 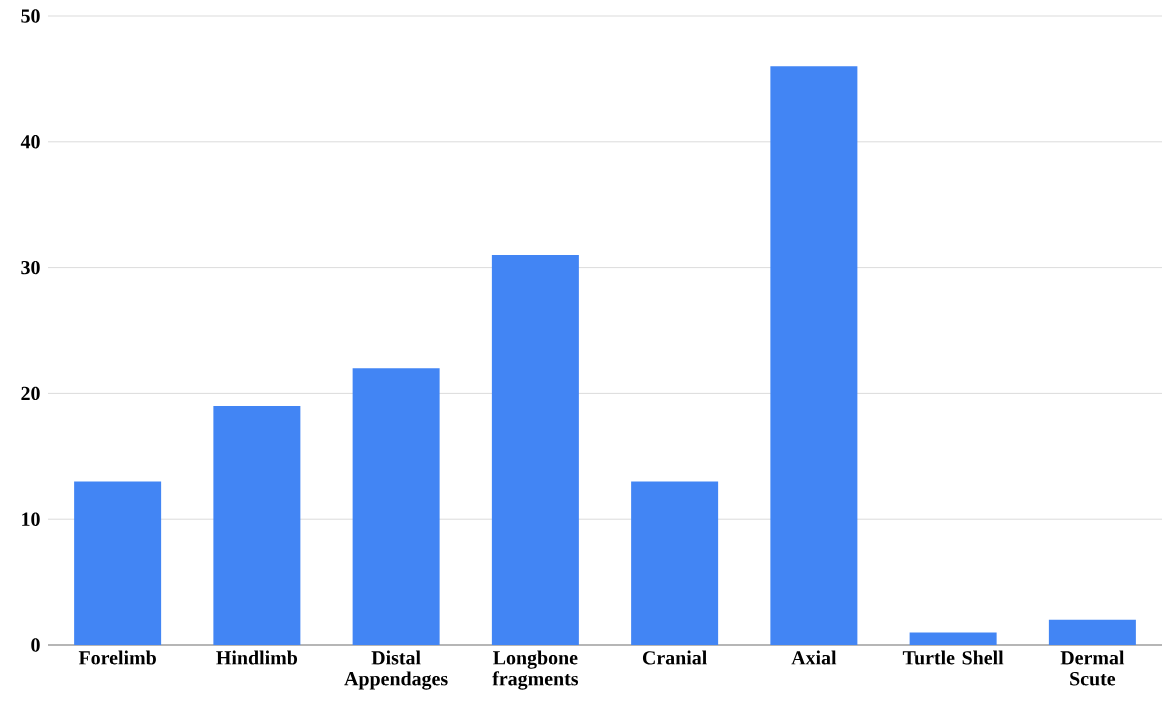 I want to click on x-tick-label: Axial, so click(x=814, y=657).